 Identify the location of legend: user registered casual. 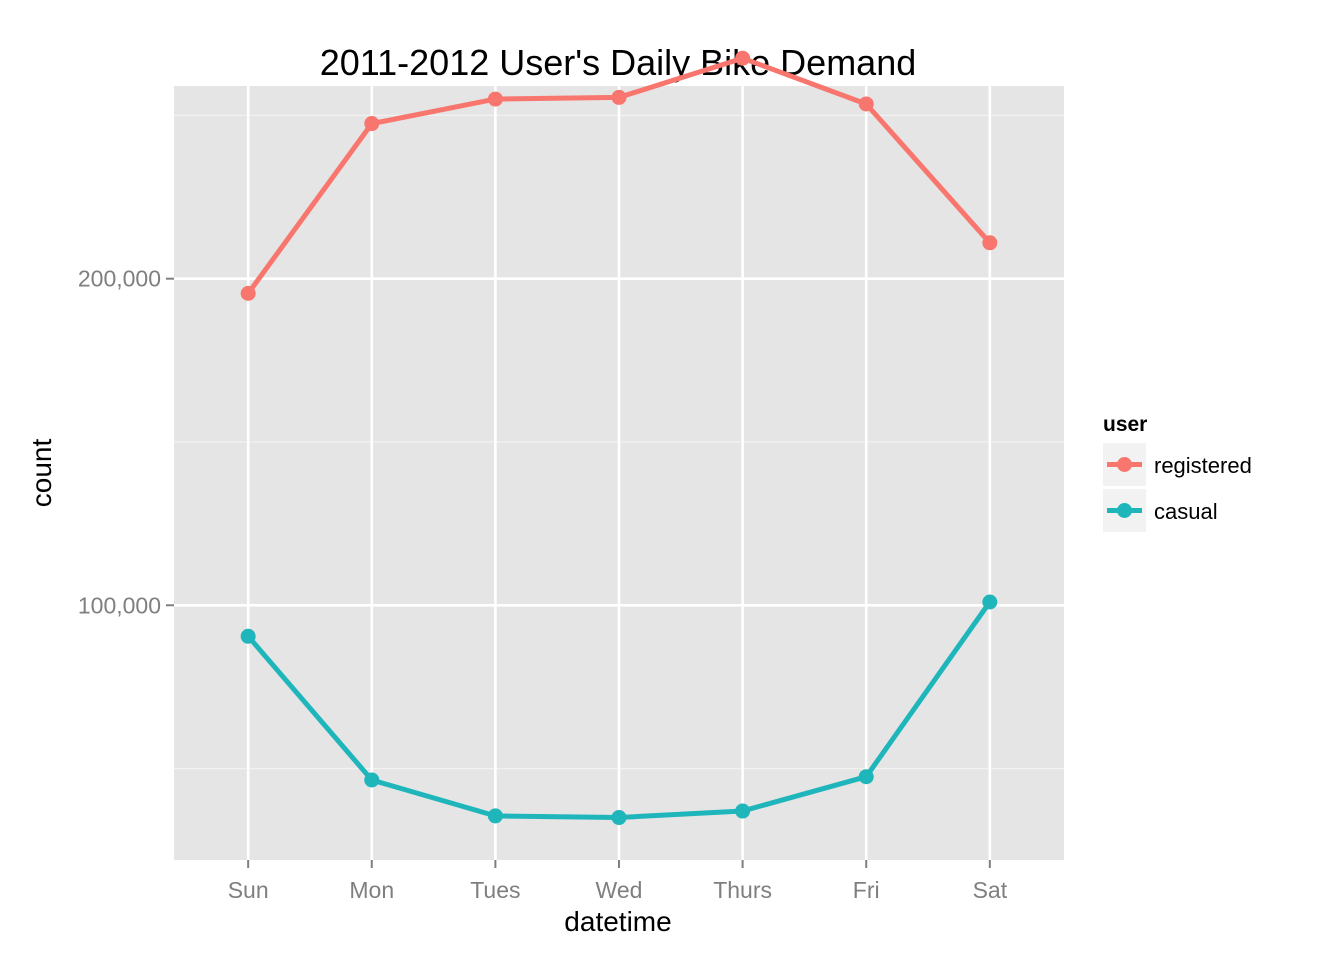
(1177, 472).